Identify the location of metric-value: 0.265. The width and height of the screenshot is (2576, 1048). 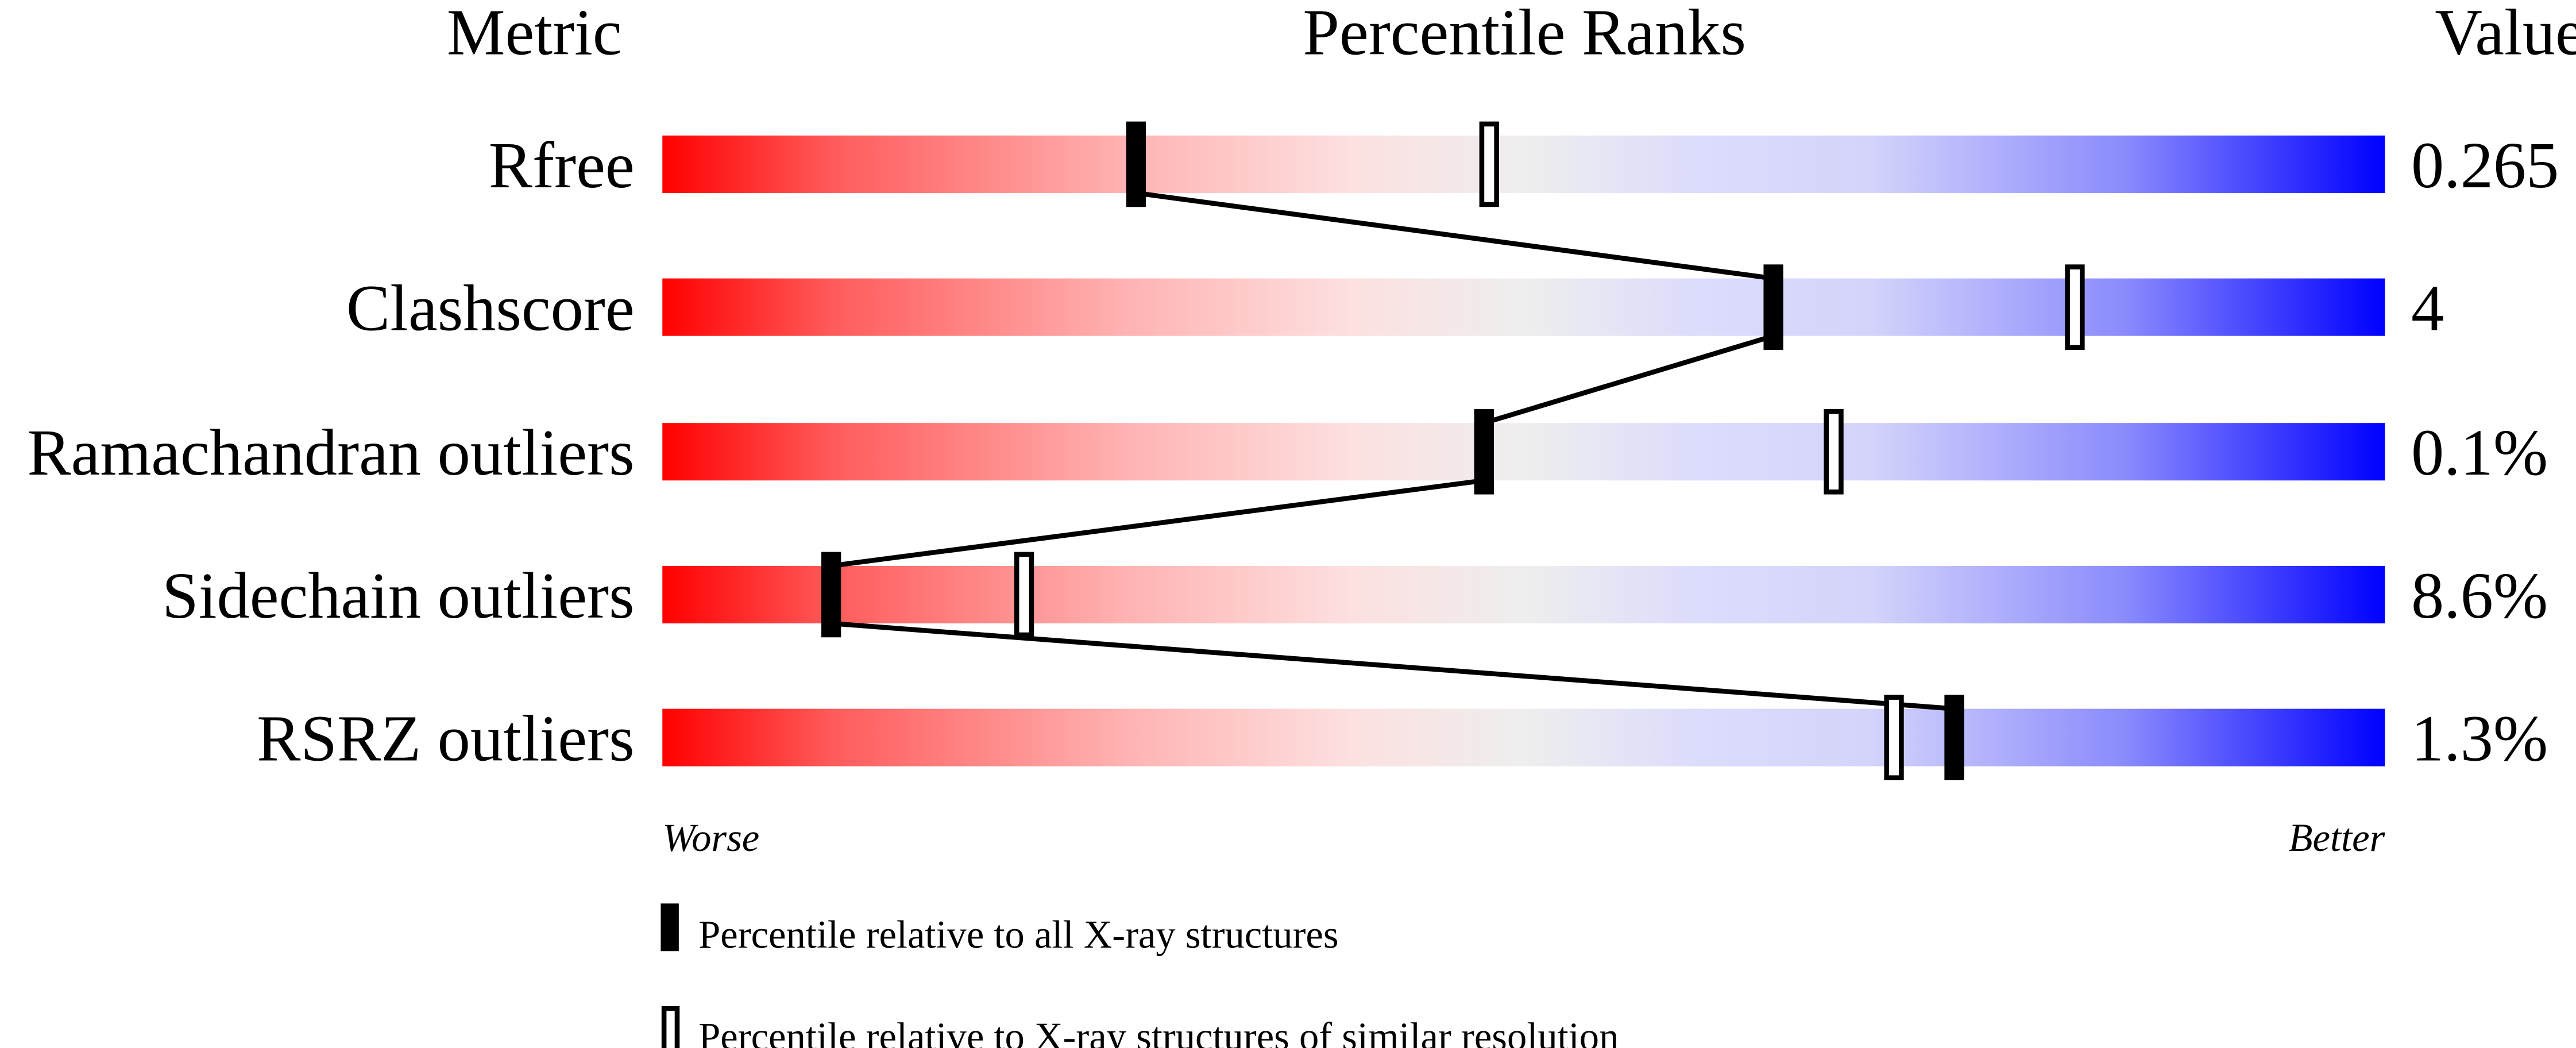
(2485, 166).